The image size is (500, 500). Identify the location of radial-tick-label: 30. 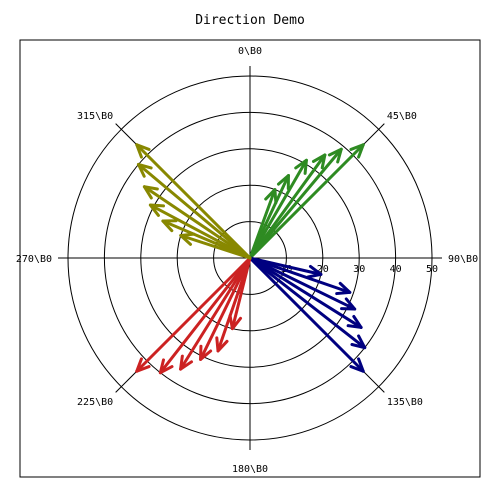
(359, 269).